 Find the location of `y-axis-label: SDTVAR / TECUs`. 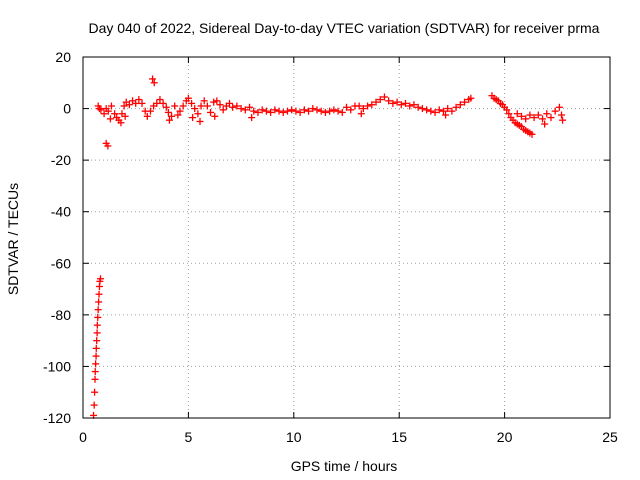

y-axis-label: SDTVAR / TECUs is located at coordinates (13, 239).